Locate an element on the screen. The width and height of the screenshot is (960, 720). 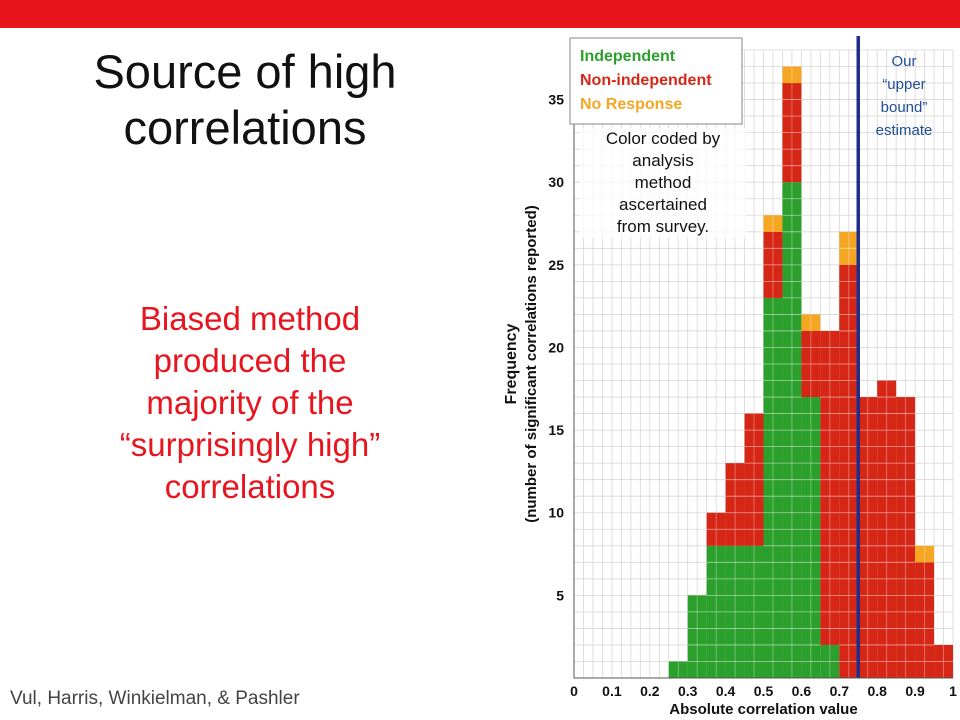
legend-entry: Non-independent is located at coordinates (646, 80).